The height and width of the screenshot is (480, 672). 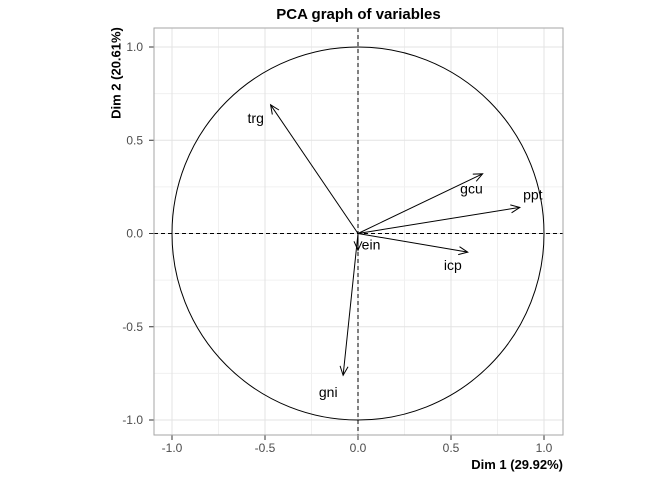 What do you see at coordinates (413, 244) in the screenshot?
I see `variable-arrow-icp` at bounding box center [413, 244].